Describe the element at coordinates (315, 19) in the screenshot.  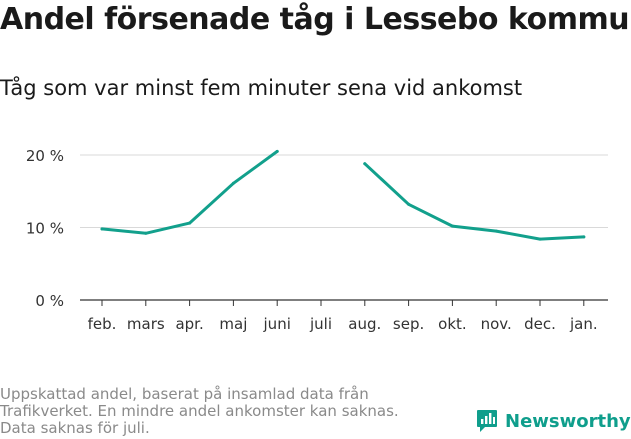
I see `chart-title: Andel försenade tåg i Lessebo kommun` at that location.